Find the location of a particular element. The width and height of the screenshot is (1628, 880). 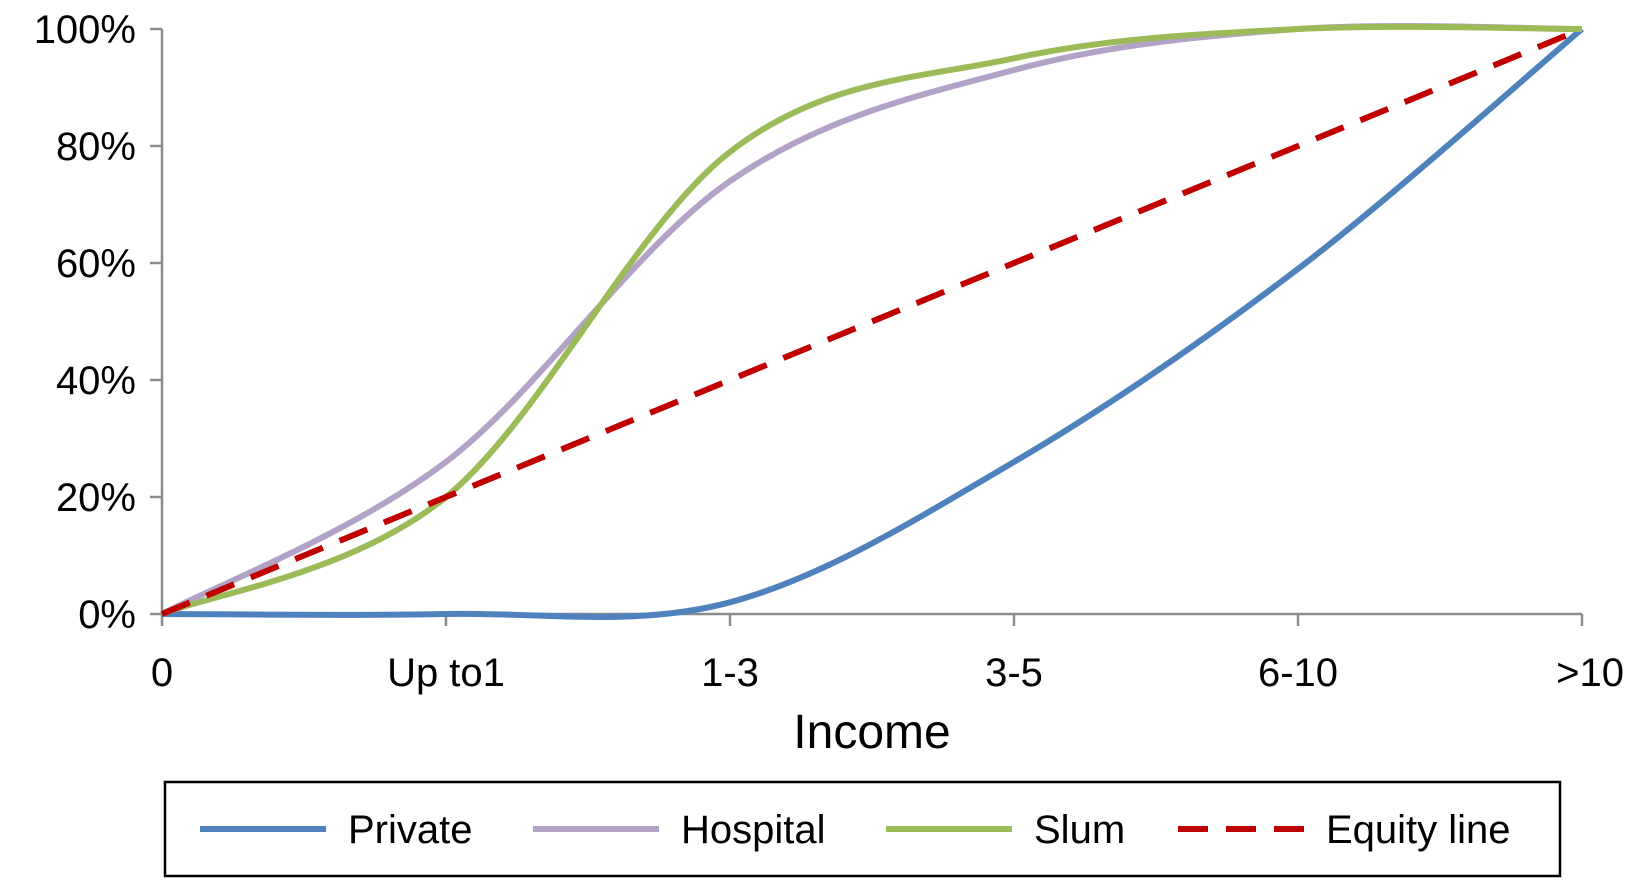

x-axis: 0 Up to1 1-3 3-5 6-10 >10 is located at coordinates (887, 653).